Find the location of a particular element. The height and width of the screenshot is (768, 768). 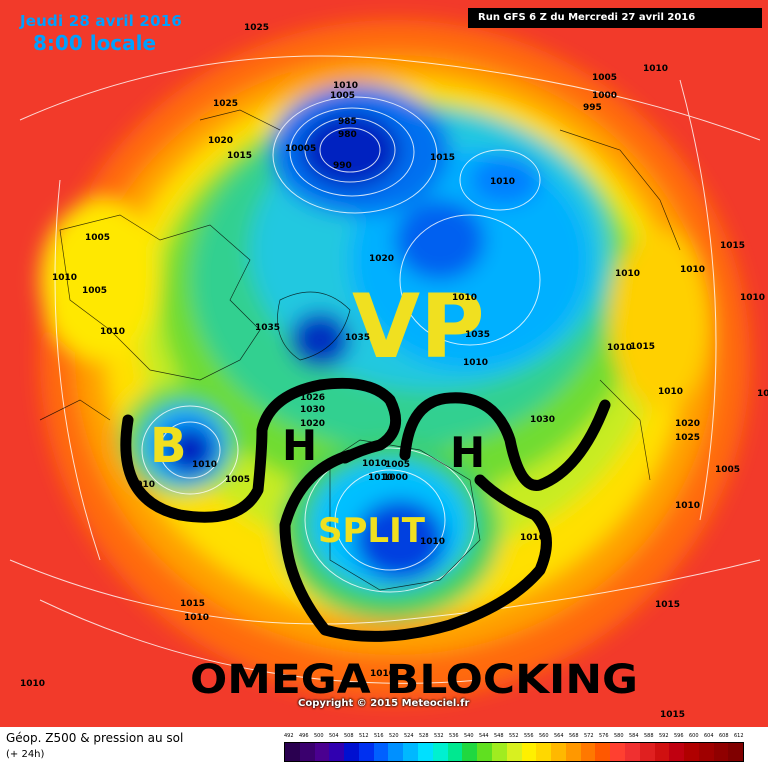

pressure-label: 985 is located at coordinates (347, 122).